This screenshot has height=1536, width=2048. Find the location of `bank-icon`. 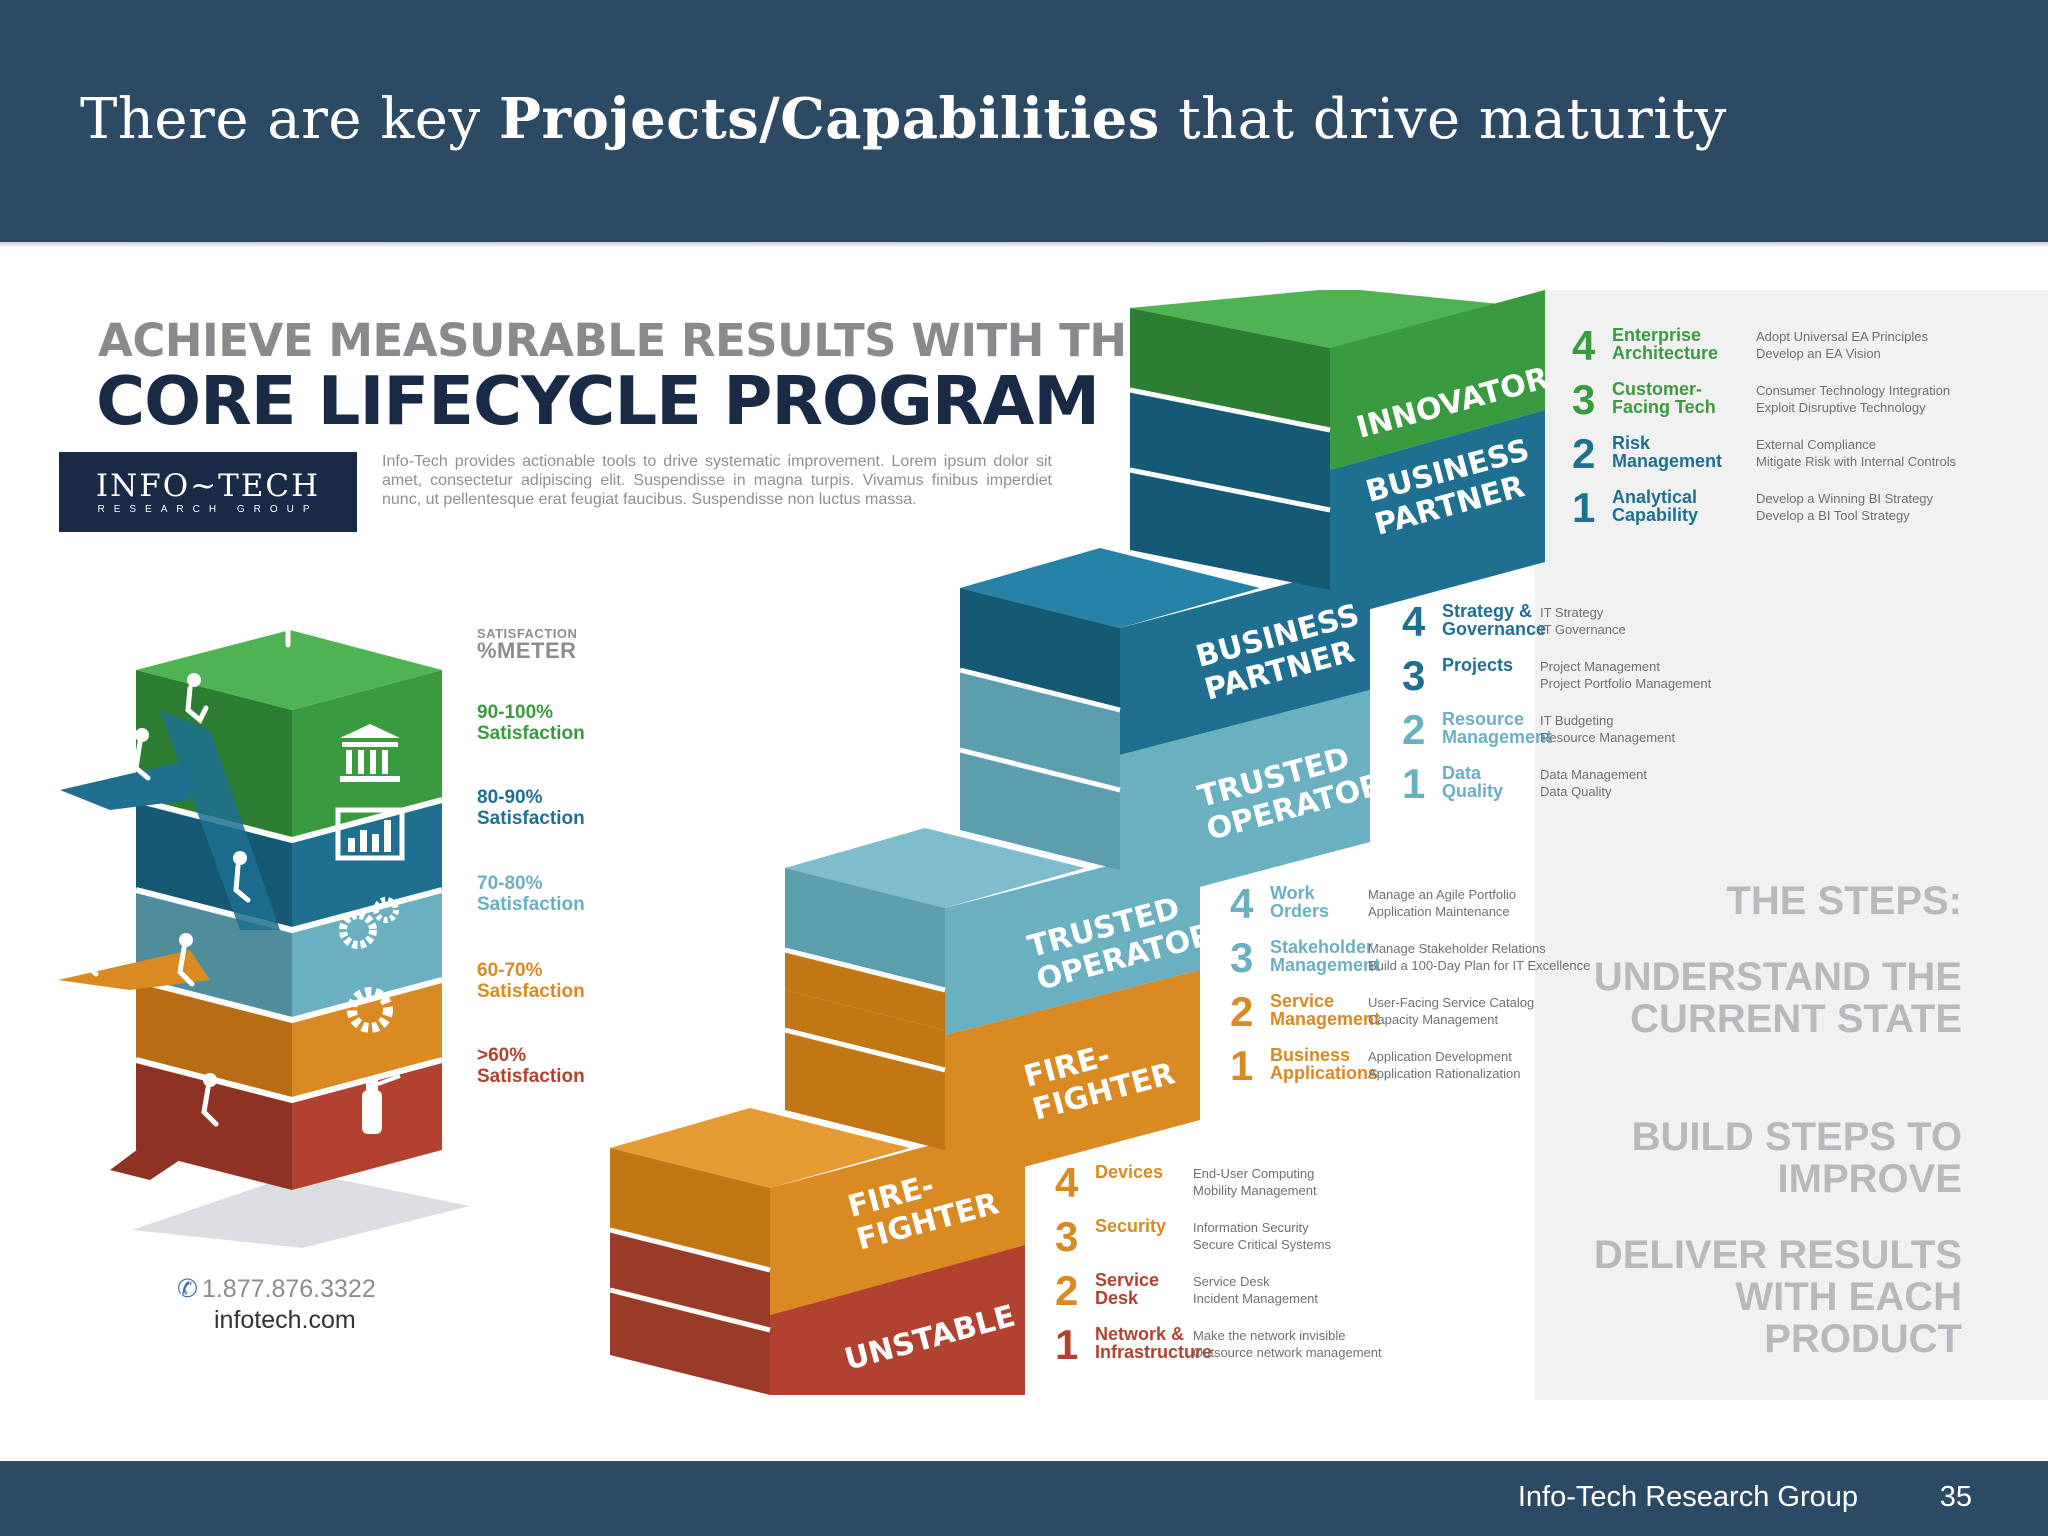

bank-icon is located at coordinates (370, 753).